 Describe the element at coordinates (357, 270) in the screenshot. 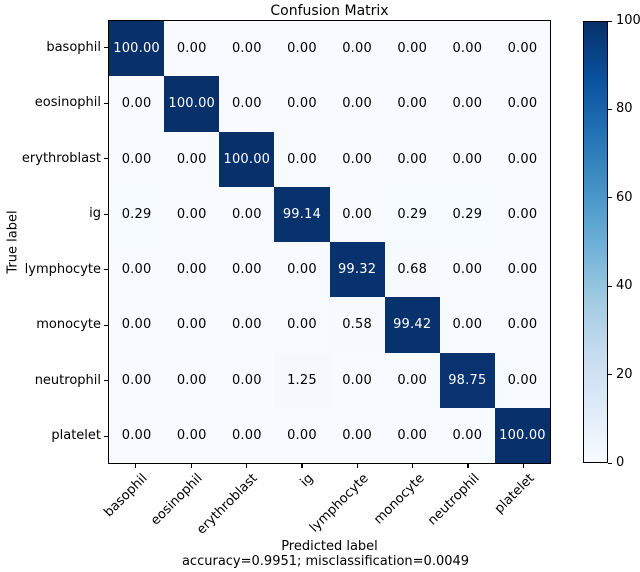

I see `matrix-cell: 99.32` at that location.